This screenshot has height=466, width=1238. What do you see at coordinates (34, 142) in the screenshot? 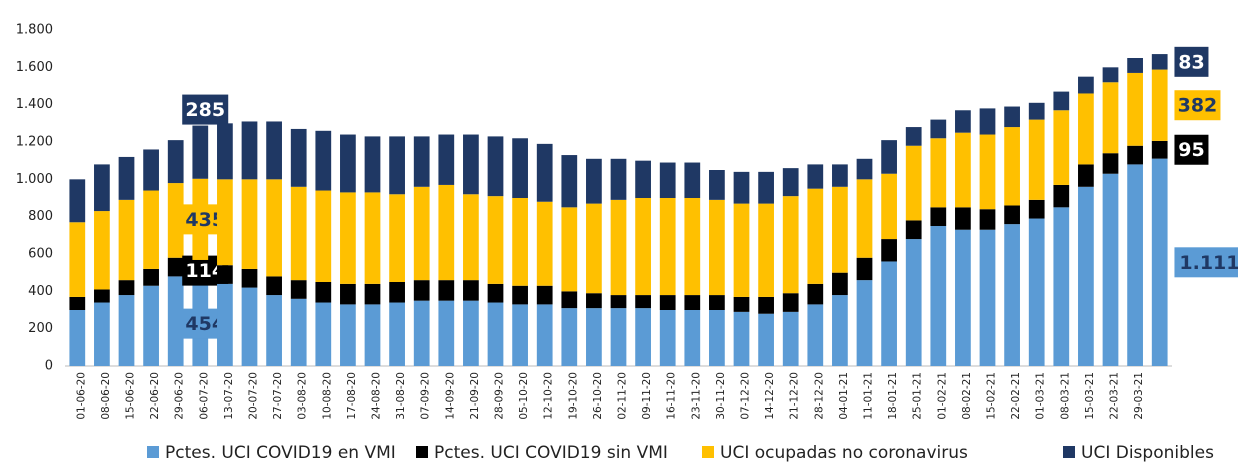
I see `y-tick-label: 1.200` at bounding box center [34, 142].